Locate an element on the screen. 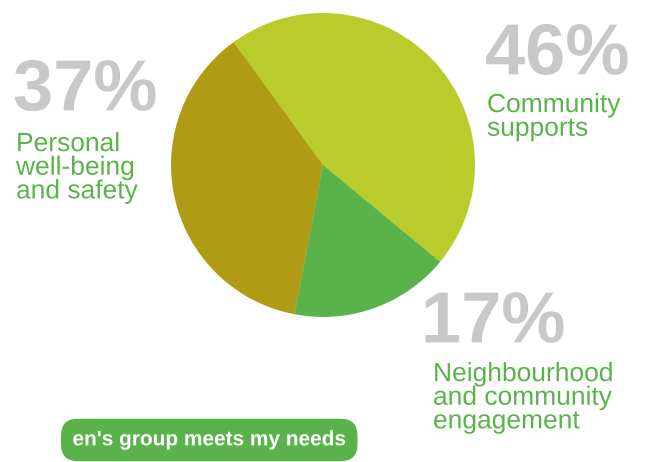 This screenshot has width=647, height=462. slice-label: Neighbourhood and community engagement is located at coordinates (523, 398).